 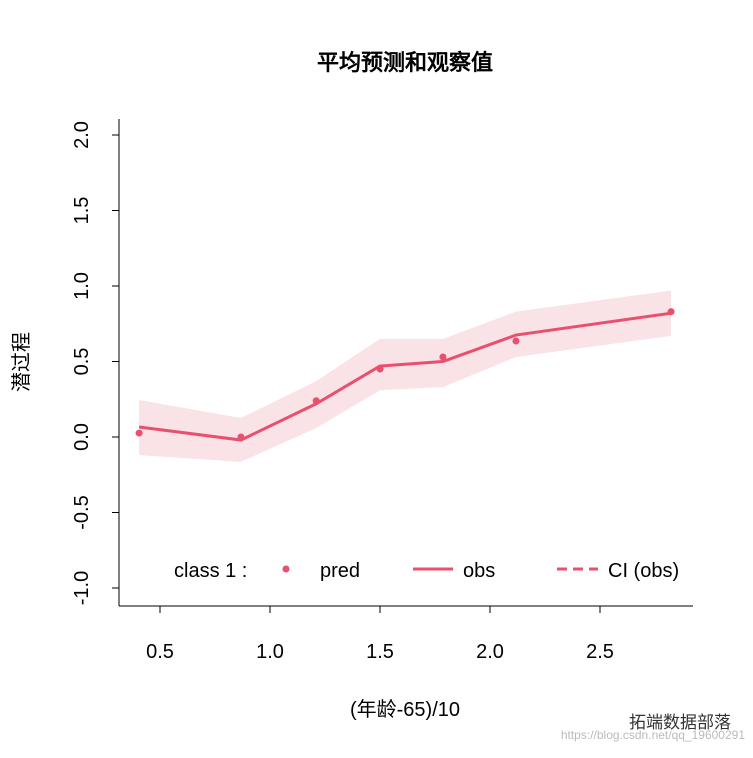 I want to click on legend-pred-marker, so click(x=286, y=569).